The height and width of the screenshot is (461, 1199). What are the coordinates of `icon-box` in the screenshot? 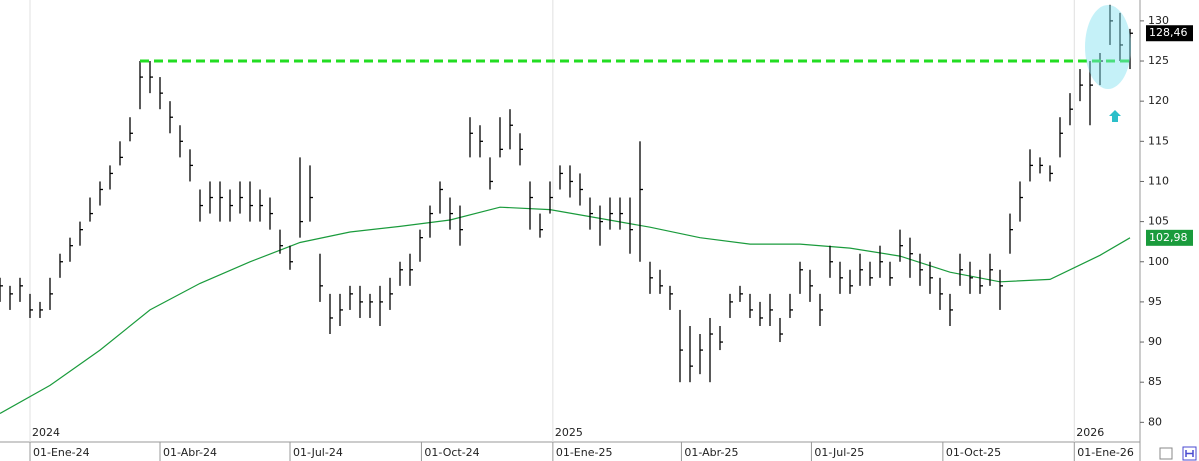 It's located at (1166, 453).